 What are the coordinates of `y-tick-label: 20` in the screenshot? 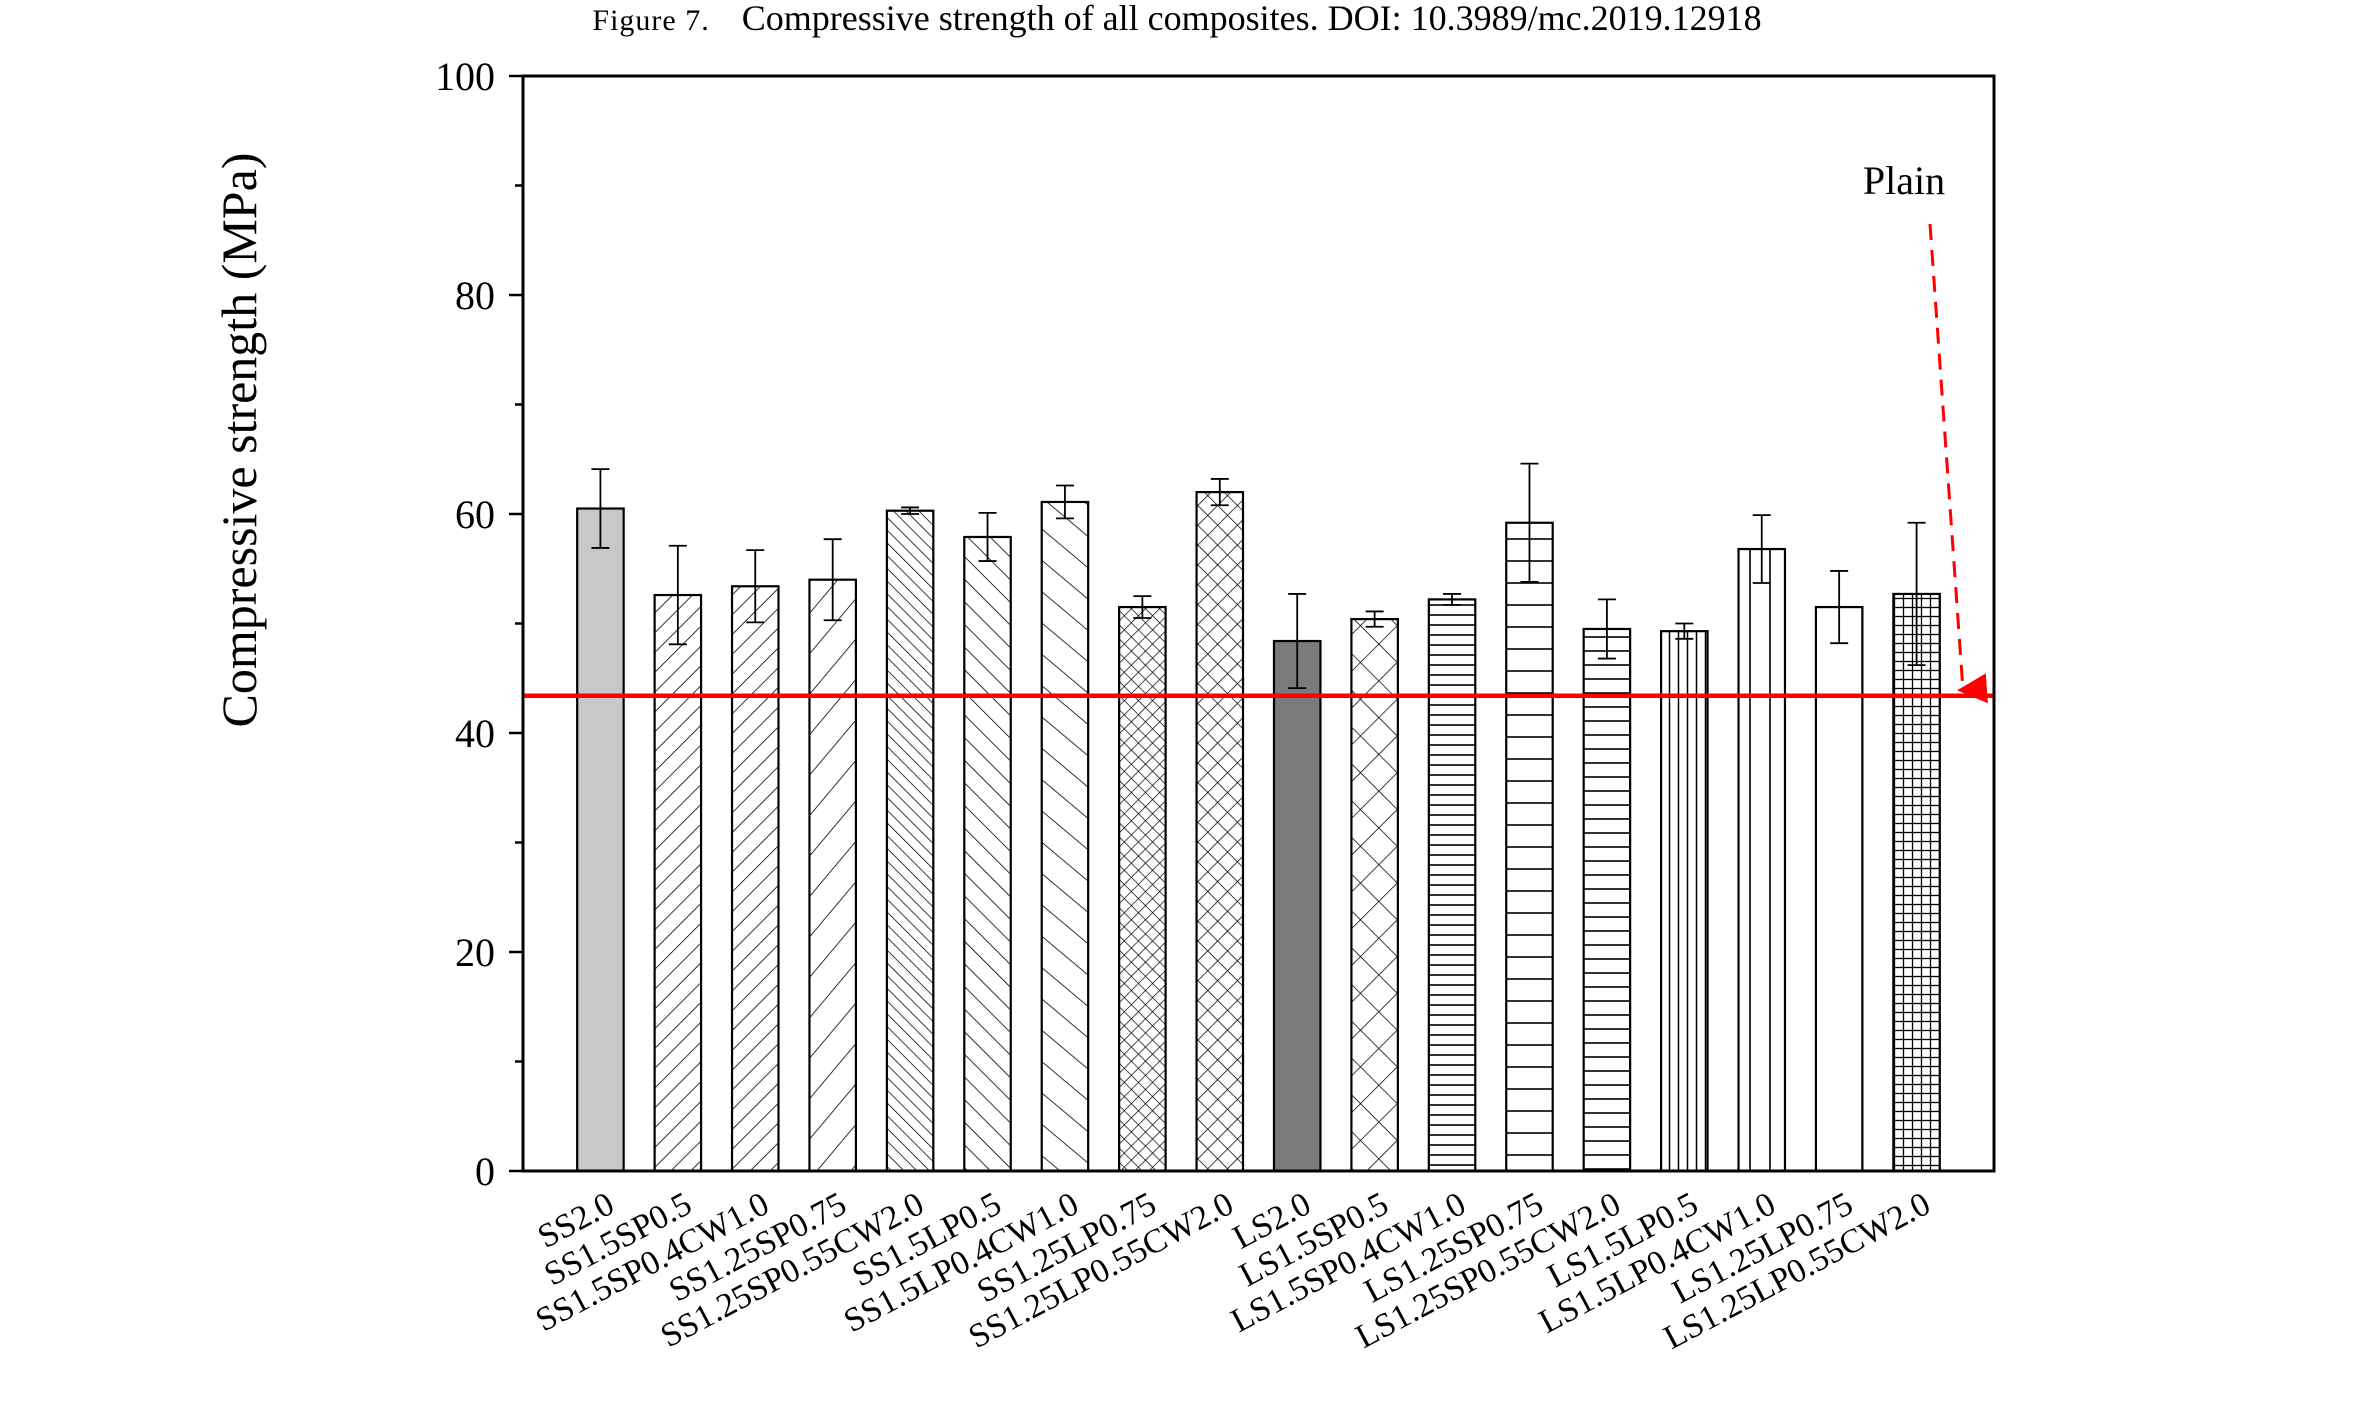 It's located at (475, 952).